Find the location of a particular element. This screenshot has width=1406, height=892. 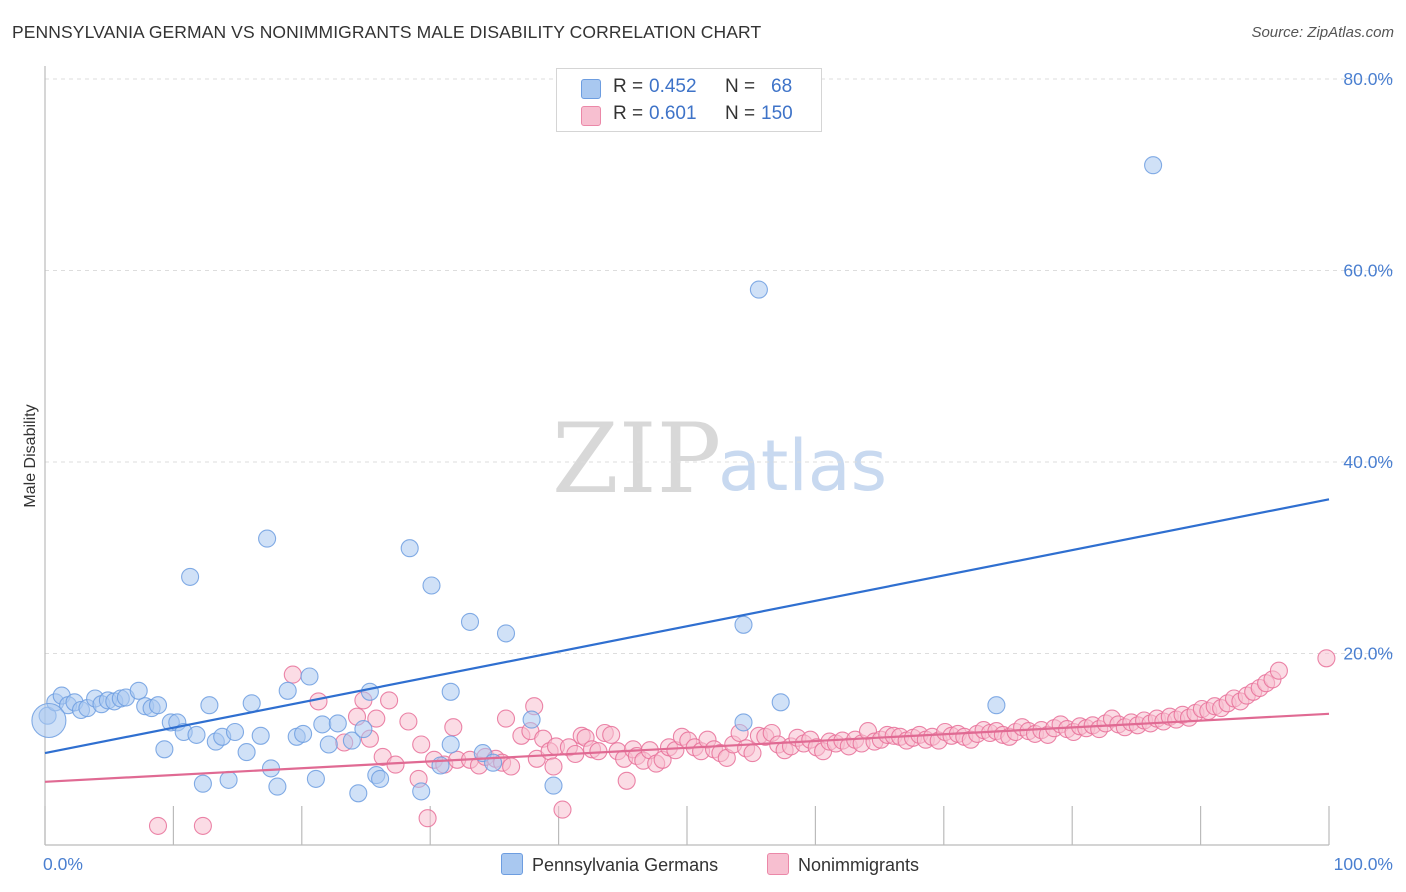

legend-item-pennsylvania: Pennsylvania Germans is located at coordinates (609, 864).